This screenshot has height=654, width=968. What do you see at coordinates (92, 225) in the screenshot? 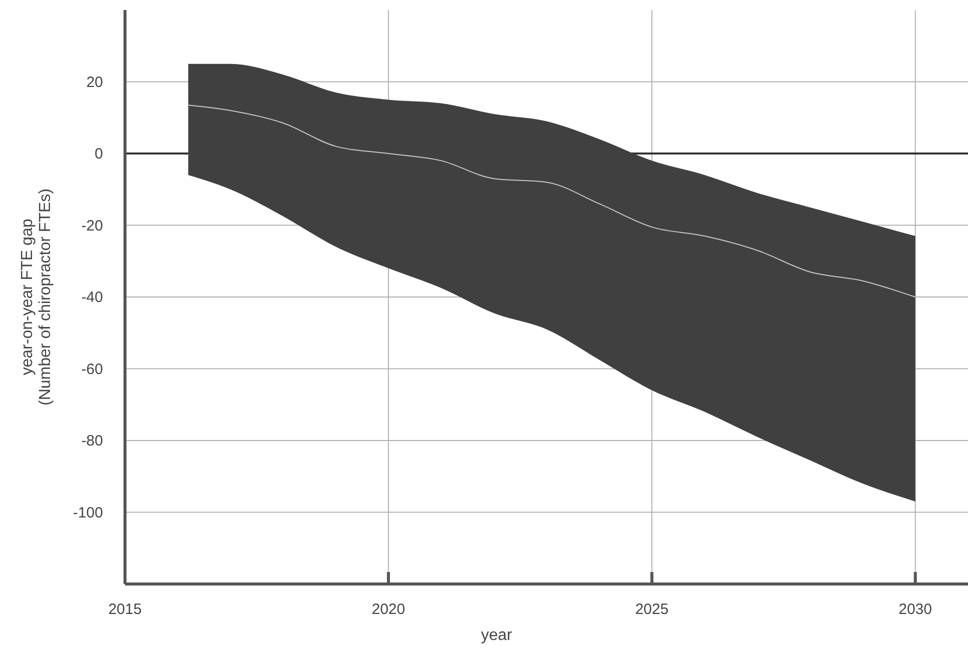
I see `y-tick-label: -20` at bounding box center [92, 225].